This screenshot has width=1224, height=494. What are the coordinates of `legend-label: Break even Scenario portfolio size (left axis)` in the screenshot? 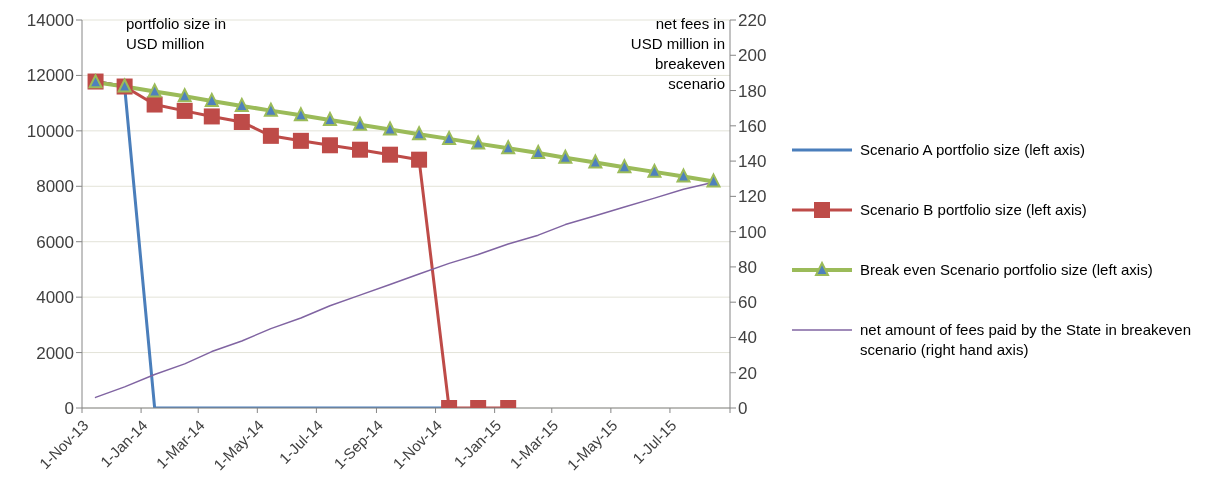 It's located at (1006, 270).